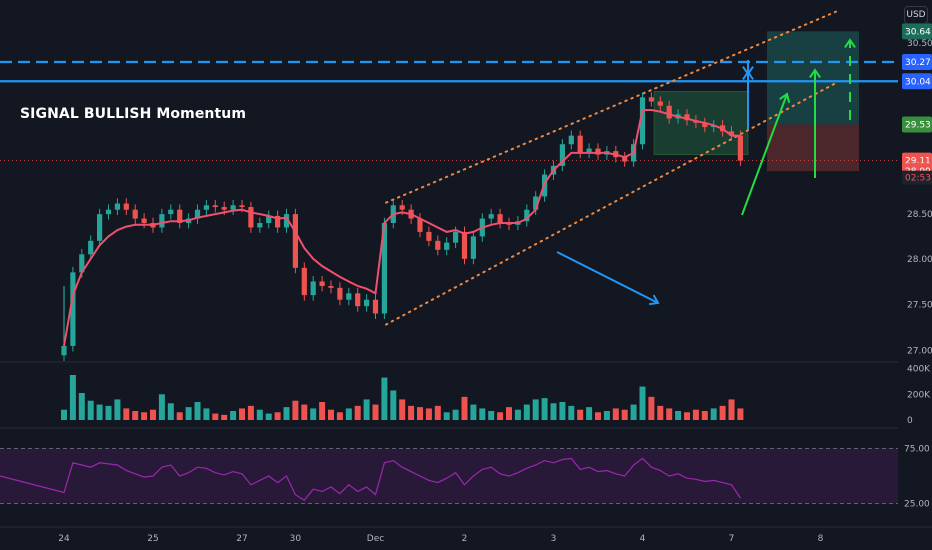 The width and height of the screenshot is (932, 550). I want to click on volume-tick-label: 400K, so click(919, 370).